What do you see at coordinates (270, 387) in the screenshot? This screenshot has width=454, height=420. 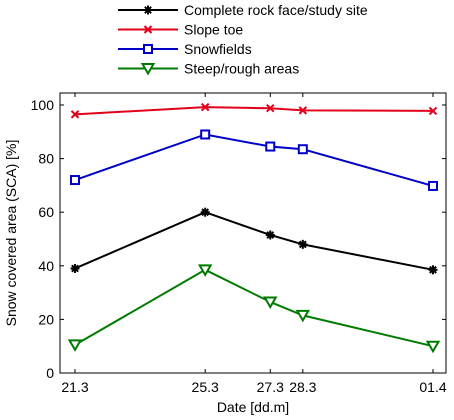 I see `x-tick-label: 27.3` at bounding box center [270, 387].